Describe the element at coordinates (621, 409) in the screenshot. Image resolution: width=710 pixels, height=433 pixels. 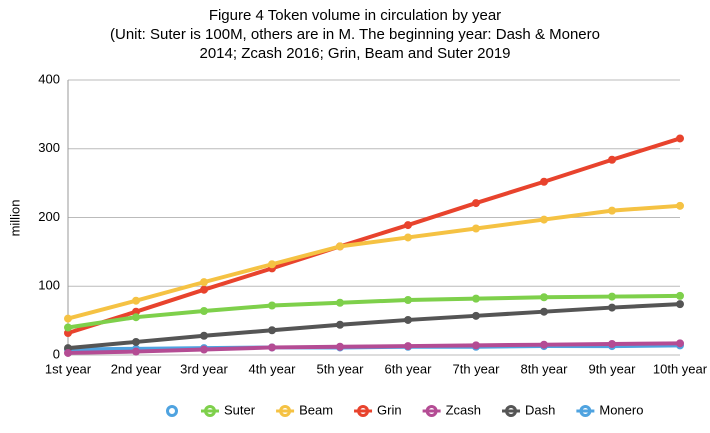
I see `legend-label: Monero` at that location.